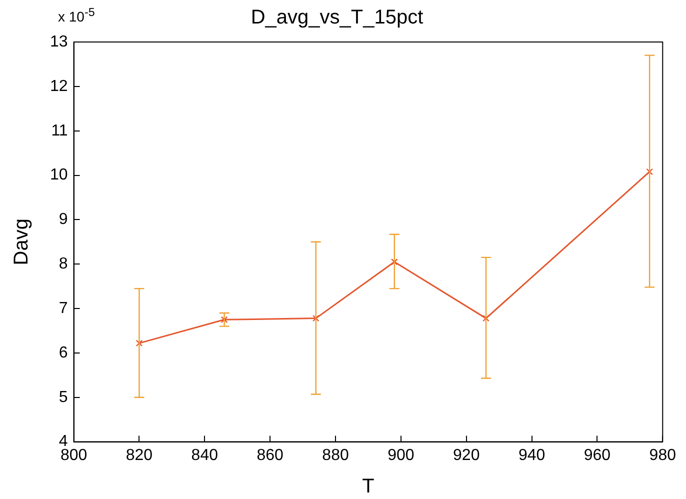 The width and height of the screenshot is (686, 499). I want to click on x-tick-label: 840, so click(204, 455).